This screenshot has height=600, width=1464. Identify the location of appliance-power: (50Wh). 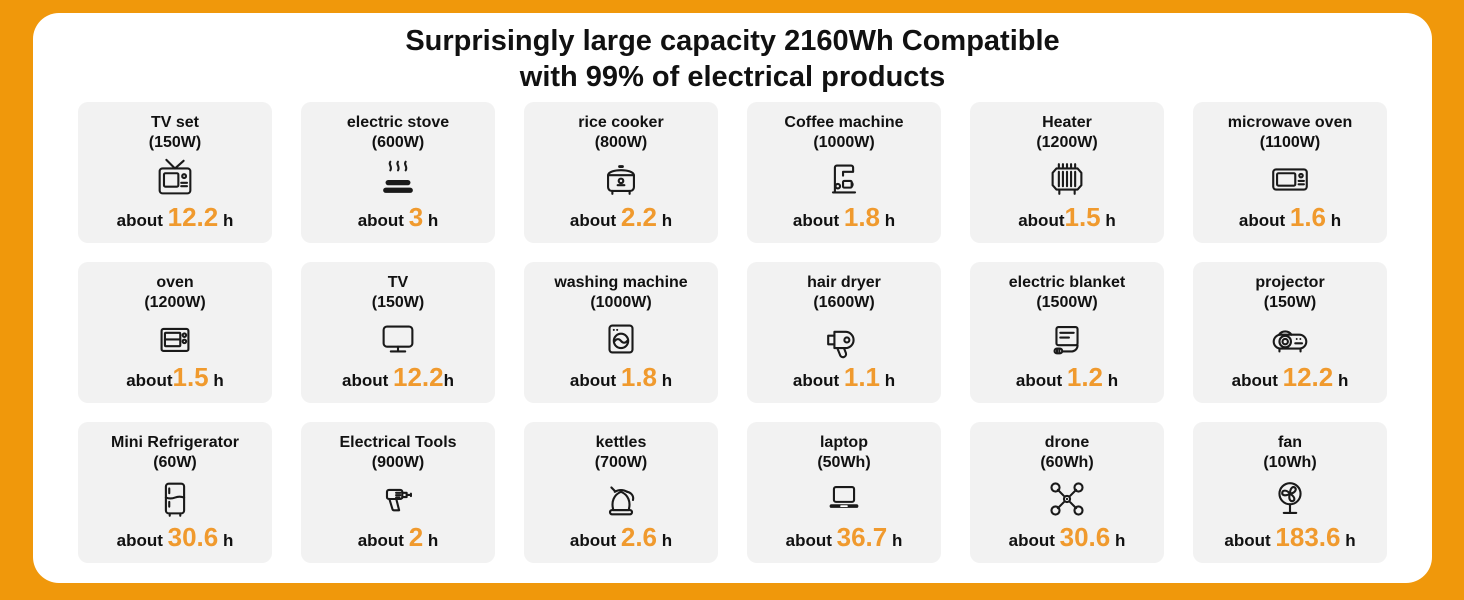
(844, 462).